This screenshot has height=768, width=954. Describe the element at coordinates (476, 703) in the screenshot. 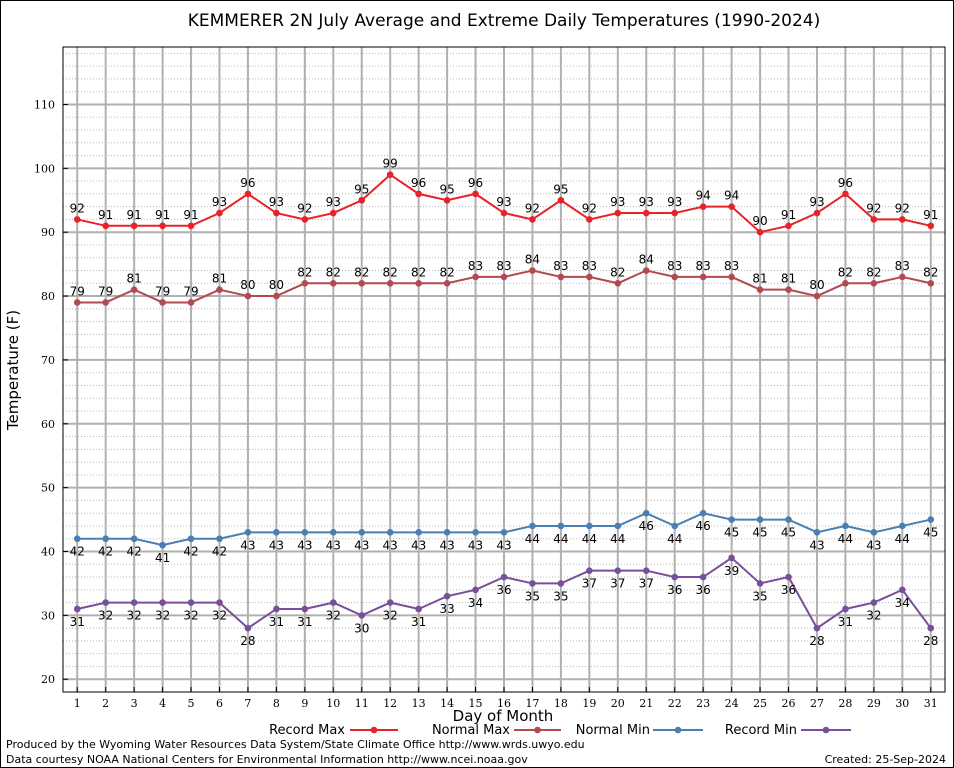

I see `x-tick-label: 15` at that location.